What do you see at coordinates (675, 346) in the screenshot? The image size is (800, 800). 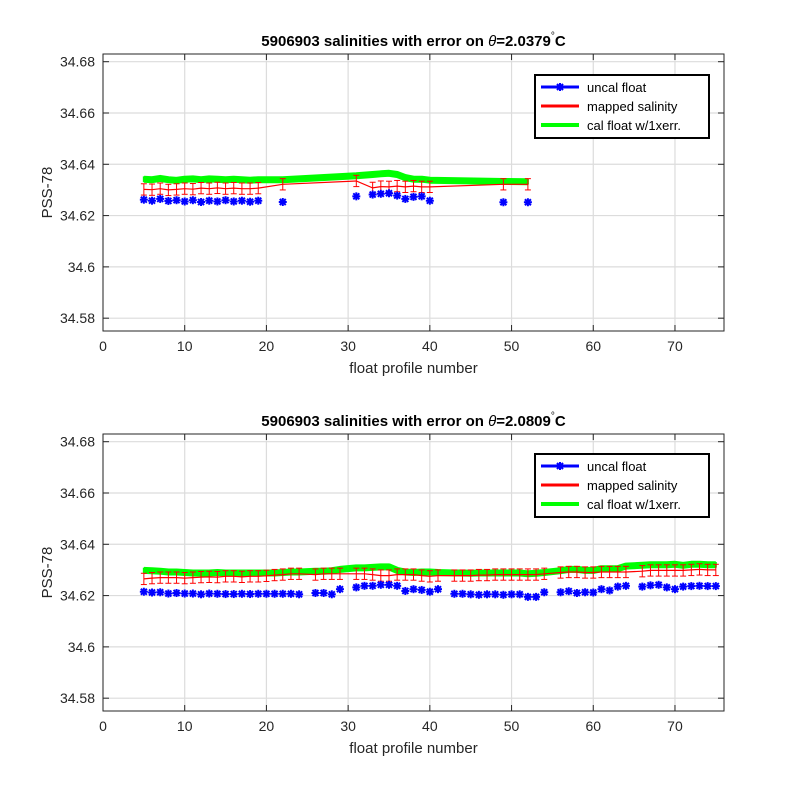 I see `x-tick-label: 70` at bounding box center [675, 346].